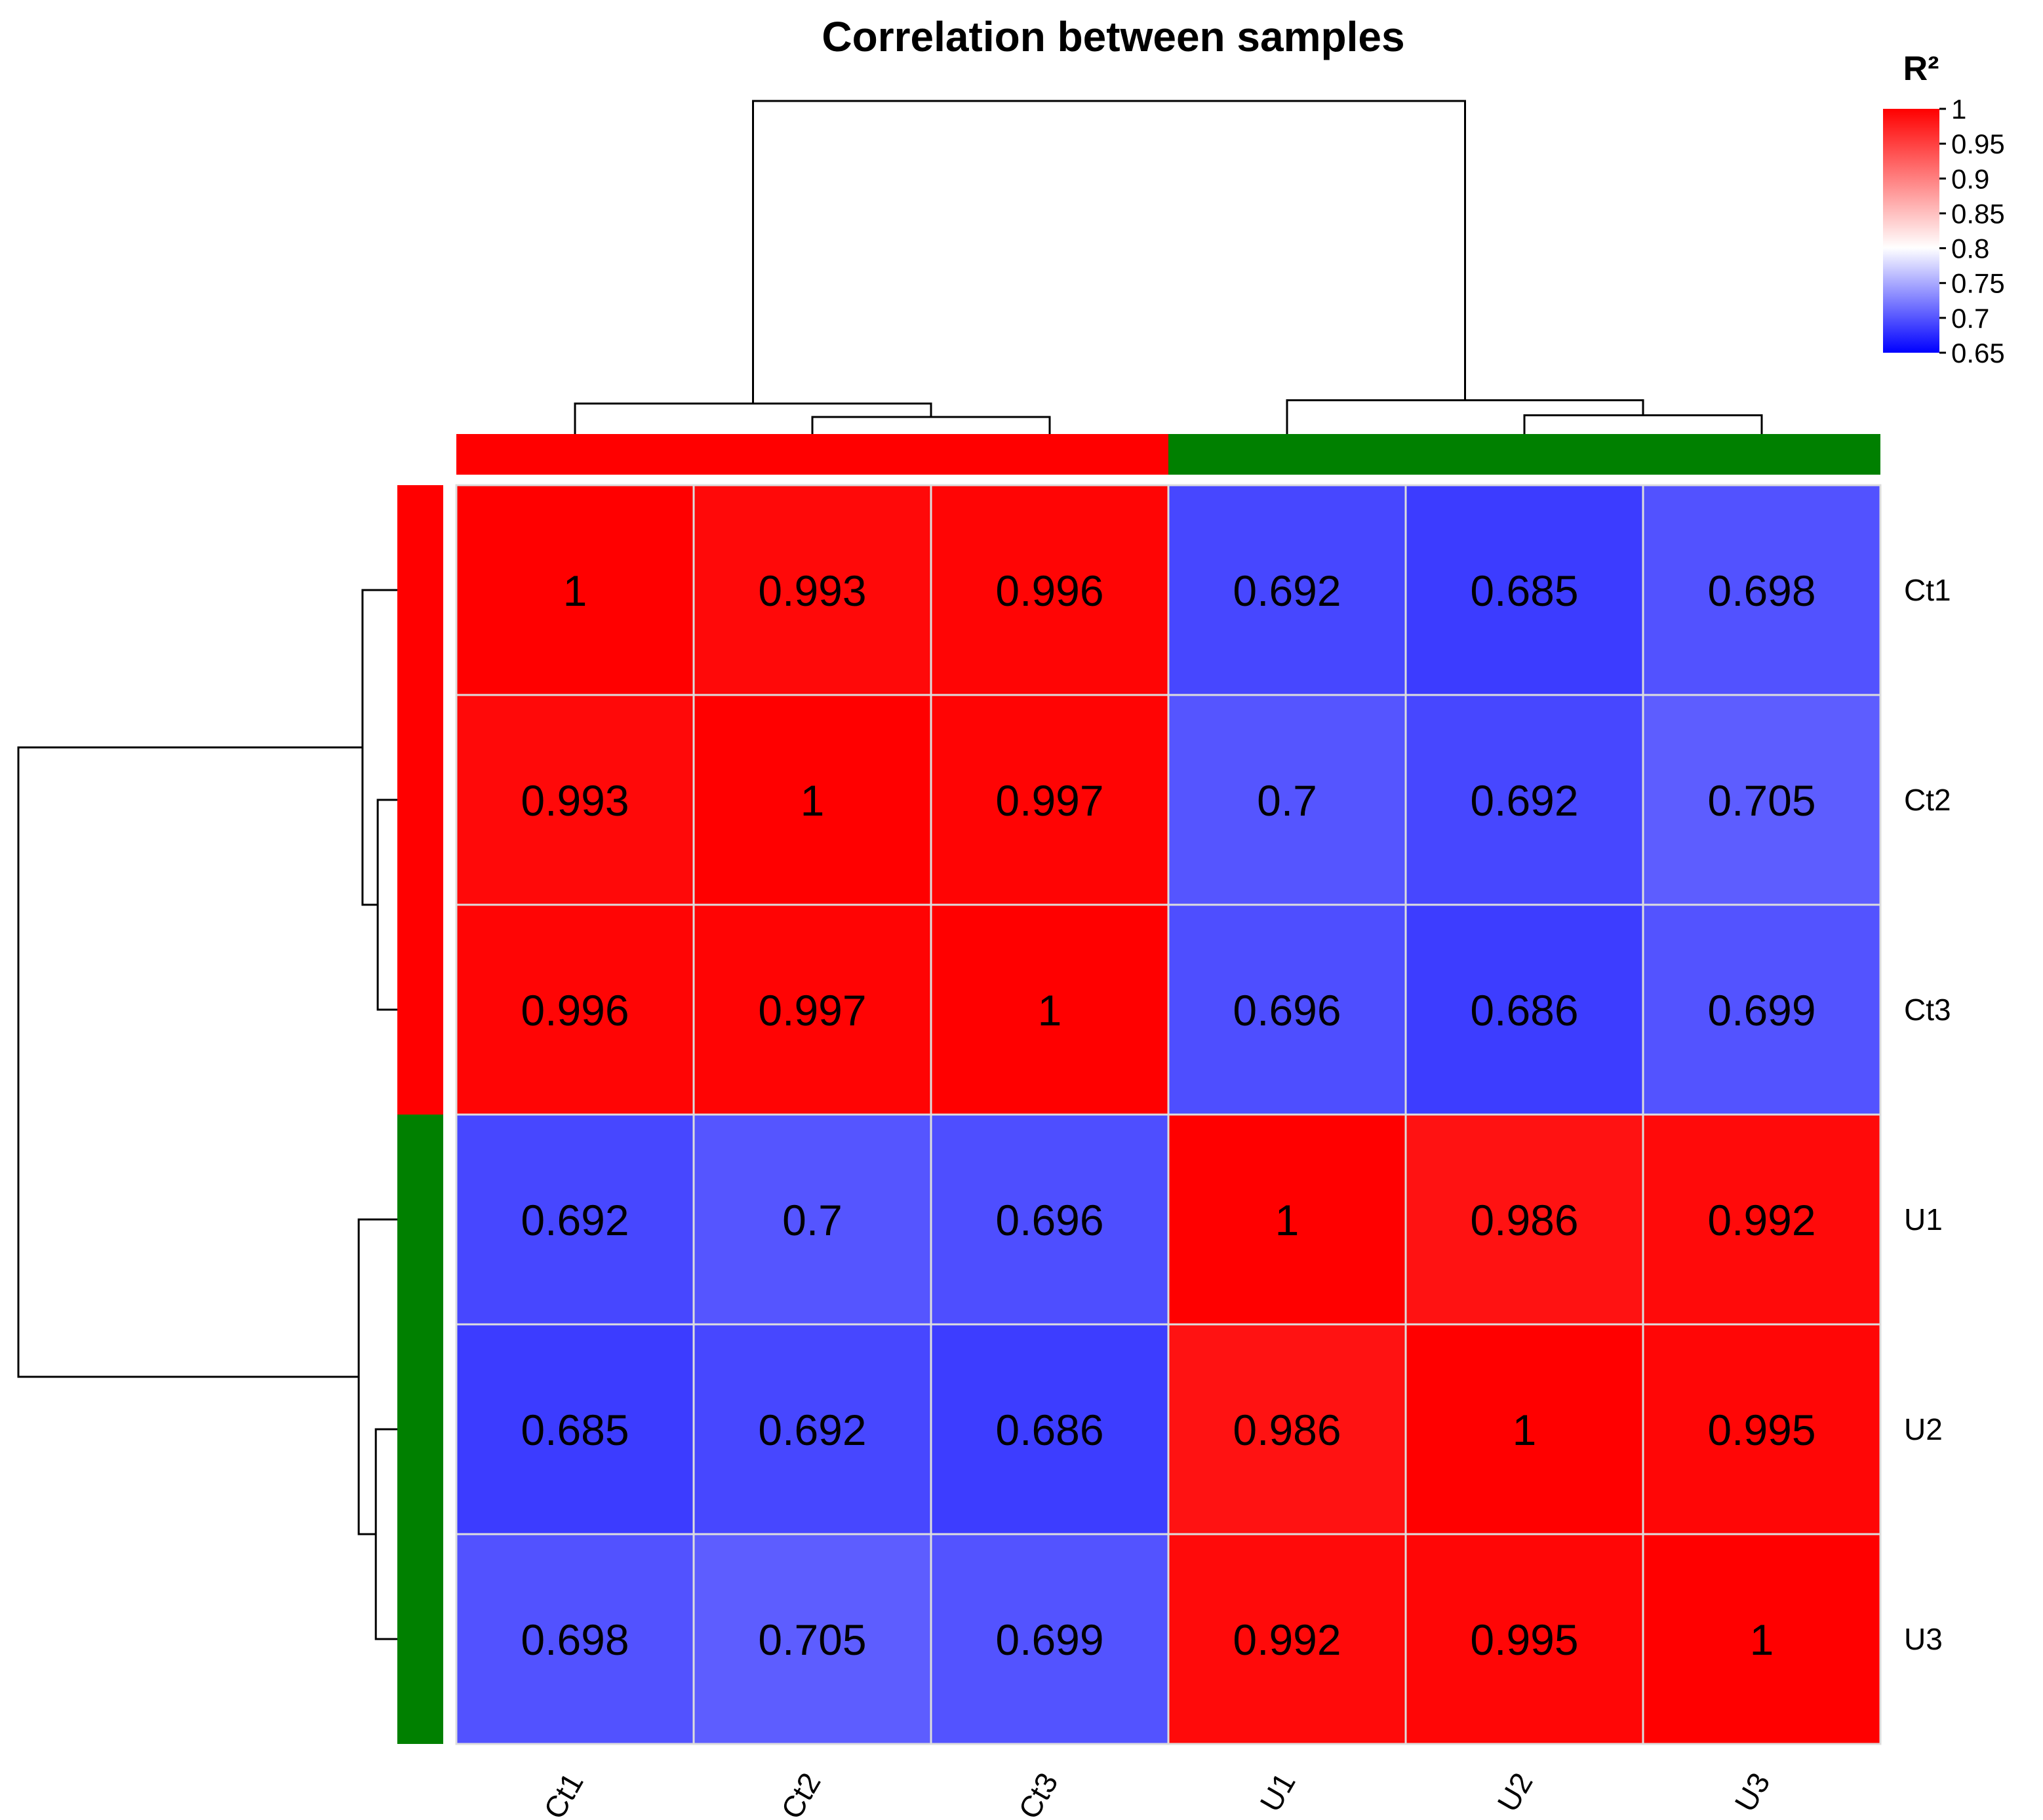  Describe the element at coordinates (1978, 353) in the screenshot. I see `legend-tick-label: 0.65` at that location.